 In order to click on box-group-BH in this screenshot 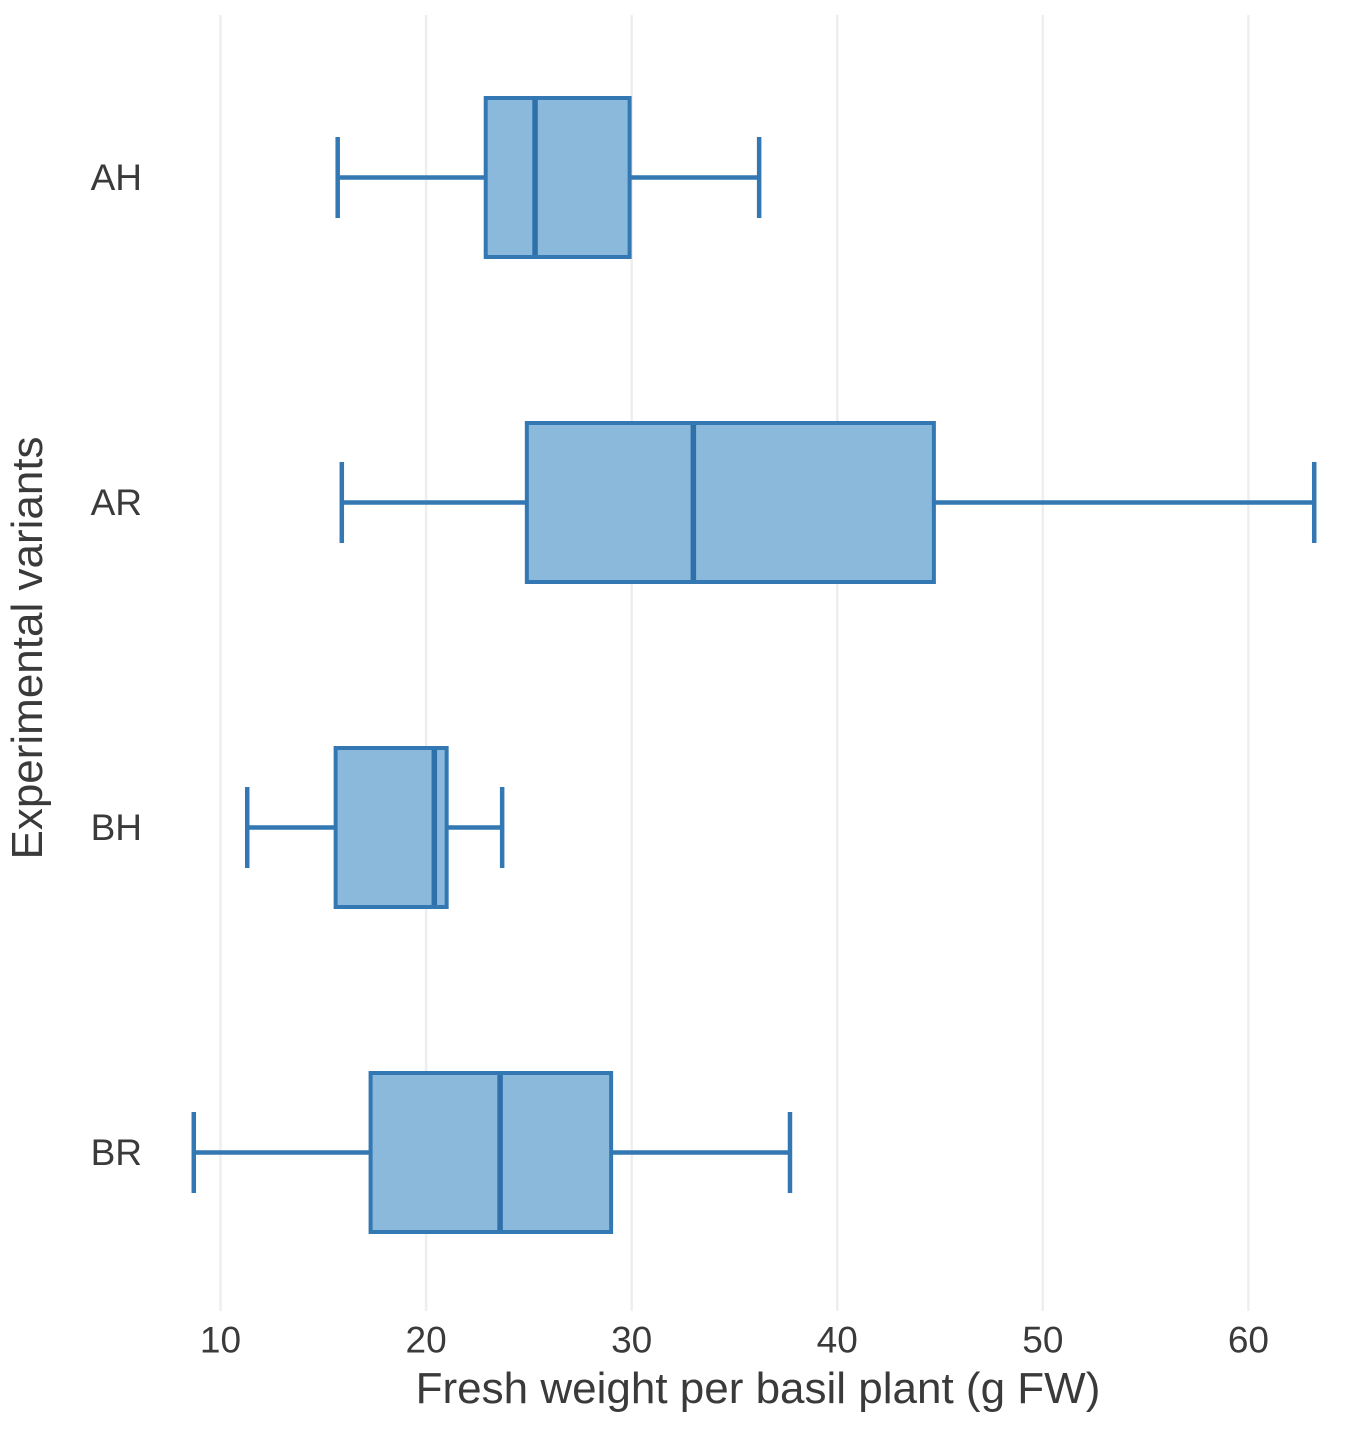, I will do `click(374, 827)`.